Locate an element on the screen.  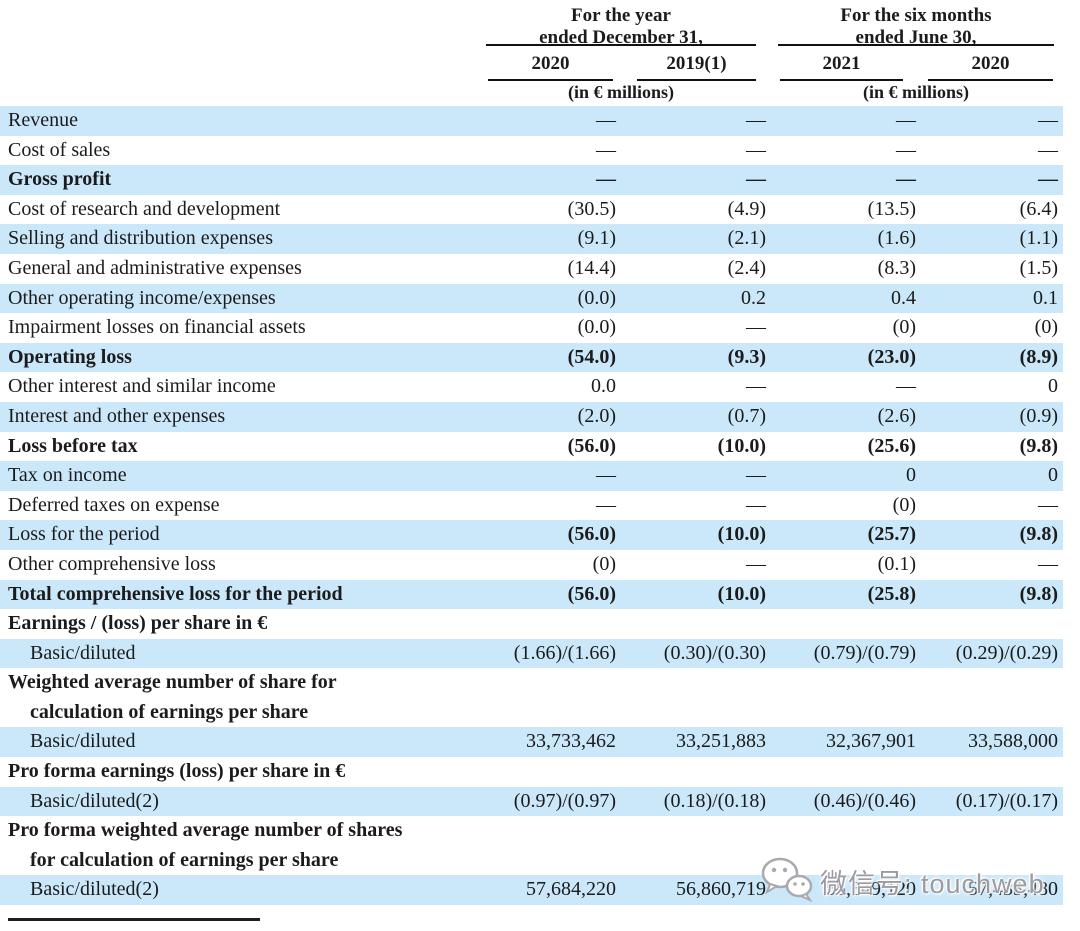
cell-value: (25.7) is located at coordinates (891, 534).